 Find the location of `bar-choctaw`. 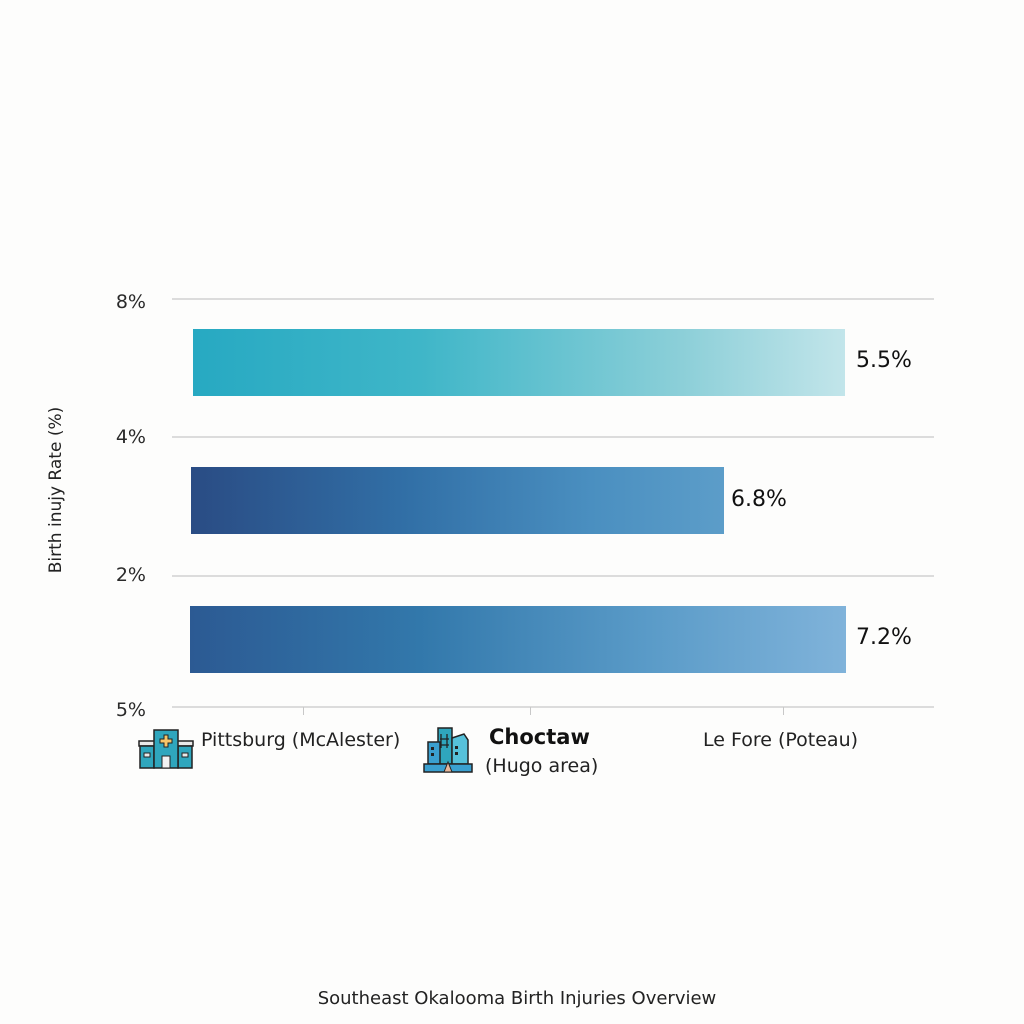

bar-choctaw is located at coordinates (457, 500).